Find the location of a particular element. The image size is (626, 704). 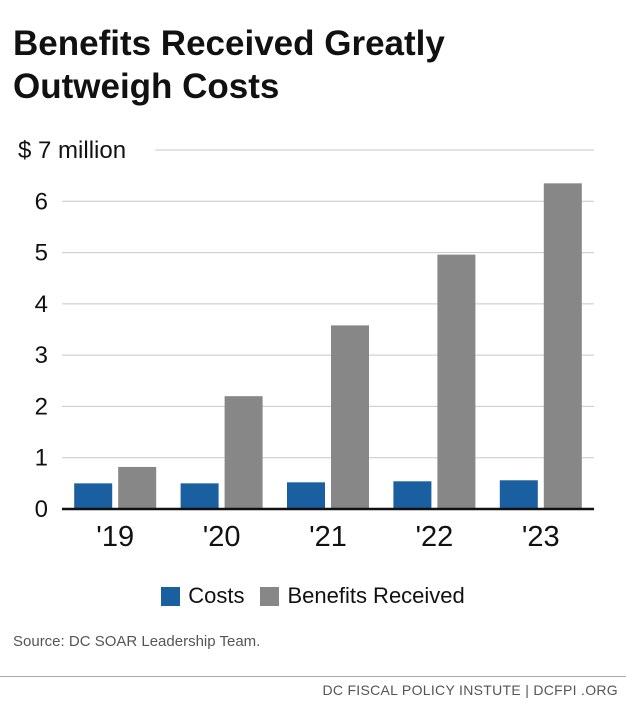

chart-title: Benefits Received Greatly Outweigh Costs is located at coordinates (229, 65).